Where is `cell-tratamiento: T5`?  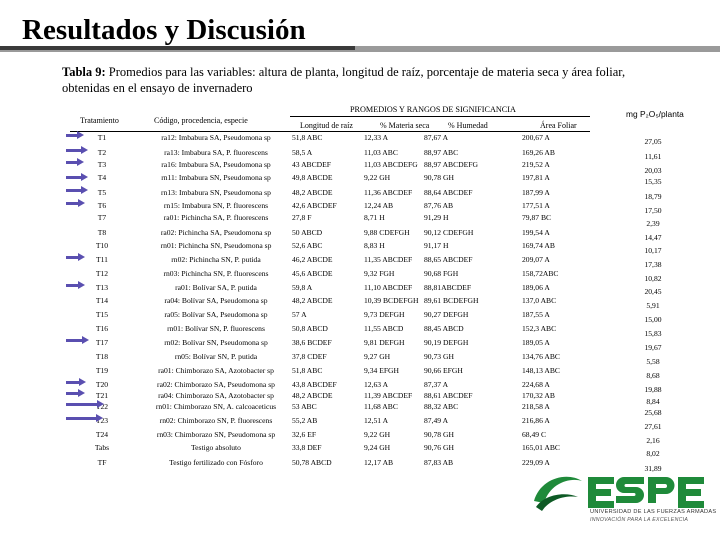
cell-tratamiento: T5 is located at coordinates (102, 192).